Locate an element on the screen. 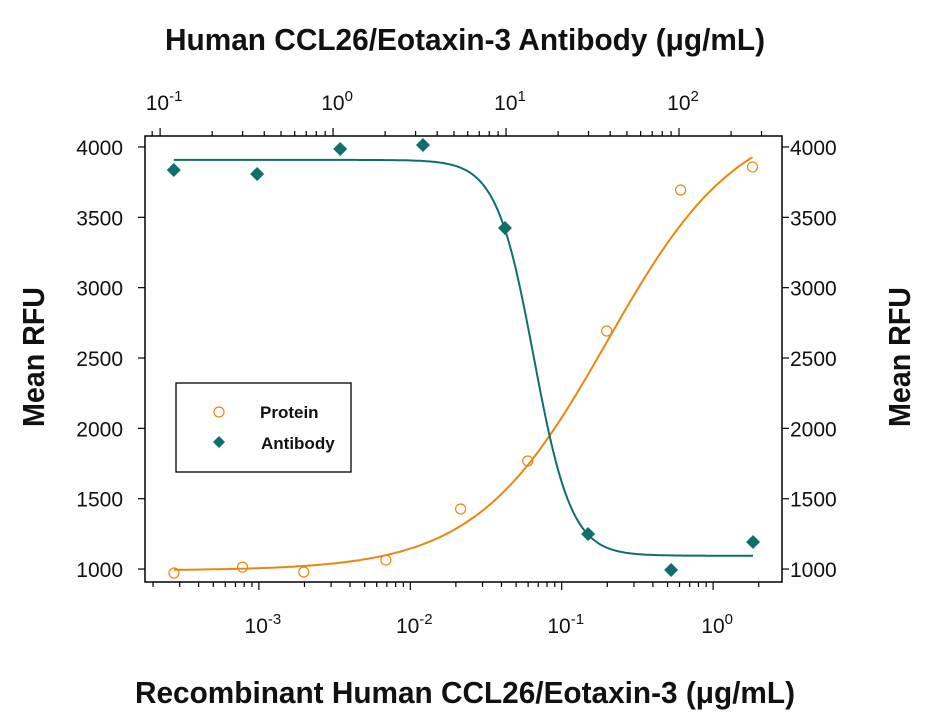 This screenshot has height=718, width=927. right-tick-label: 2500 is located at coordinates (813, 359).